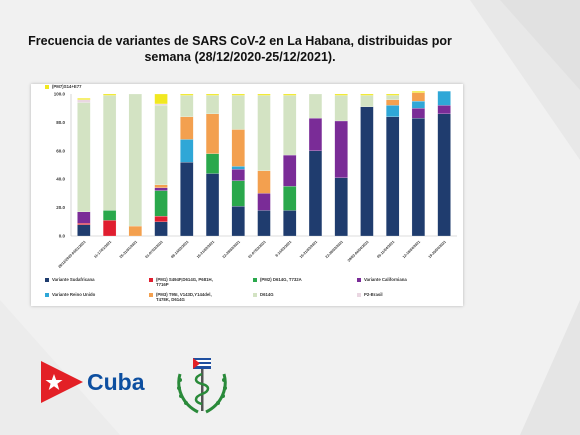  Describe the element at coordinates (385, 249) in the screenshot. I see `x-tick-label: 05-11/04/2021` at that location.